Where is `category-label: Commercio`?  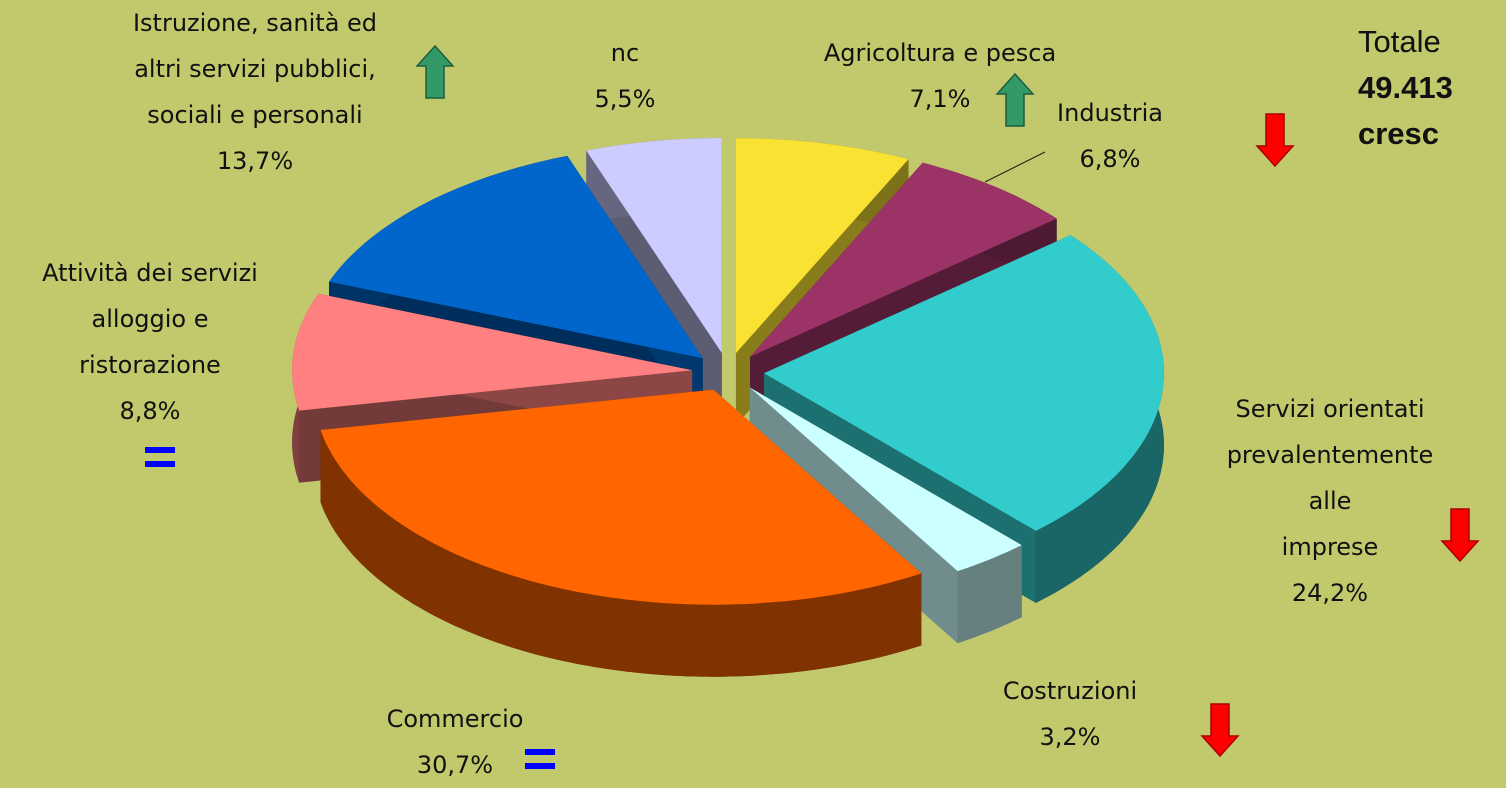
category-label: Commercio is located at coordinates (455, 719).